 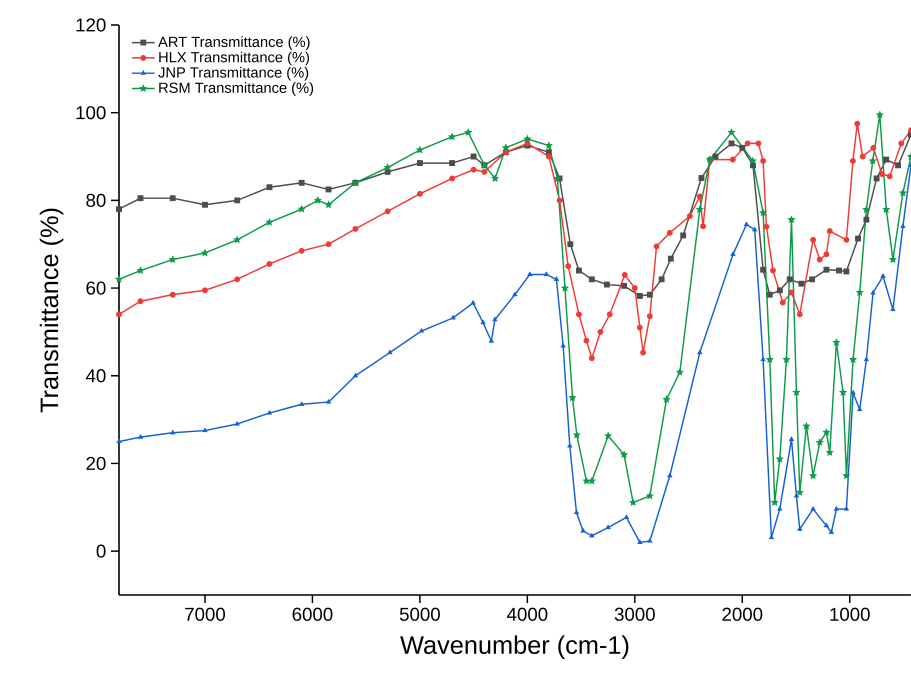 What do you see at coordinates (96, 288) in the screenshot?
I see `y-tick-label: 60` at bounding box center [96, 288].